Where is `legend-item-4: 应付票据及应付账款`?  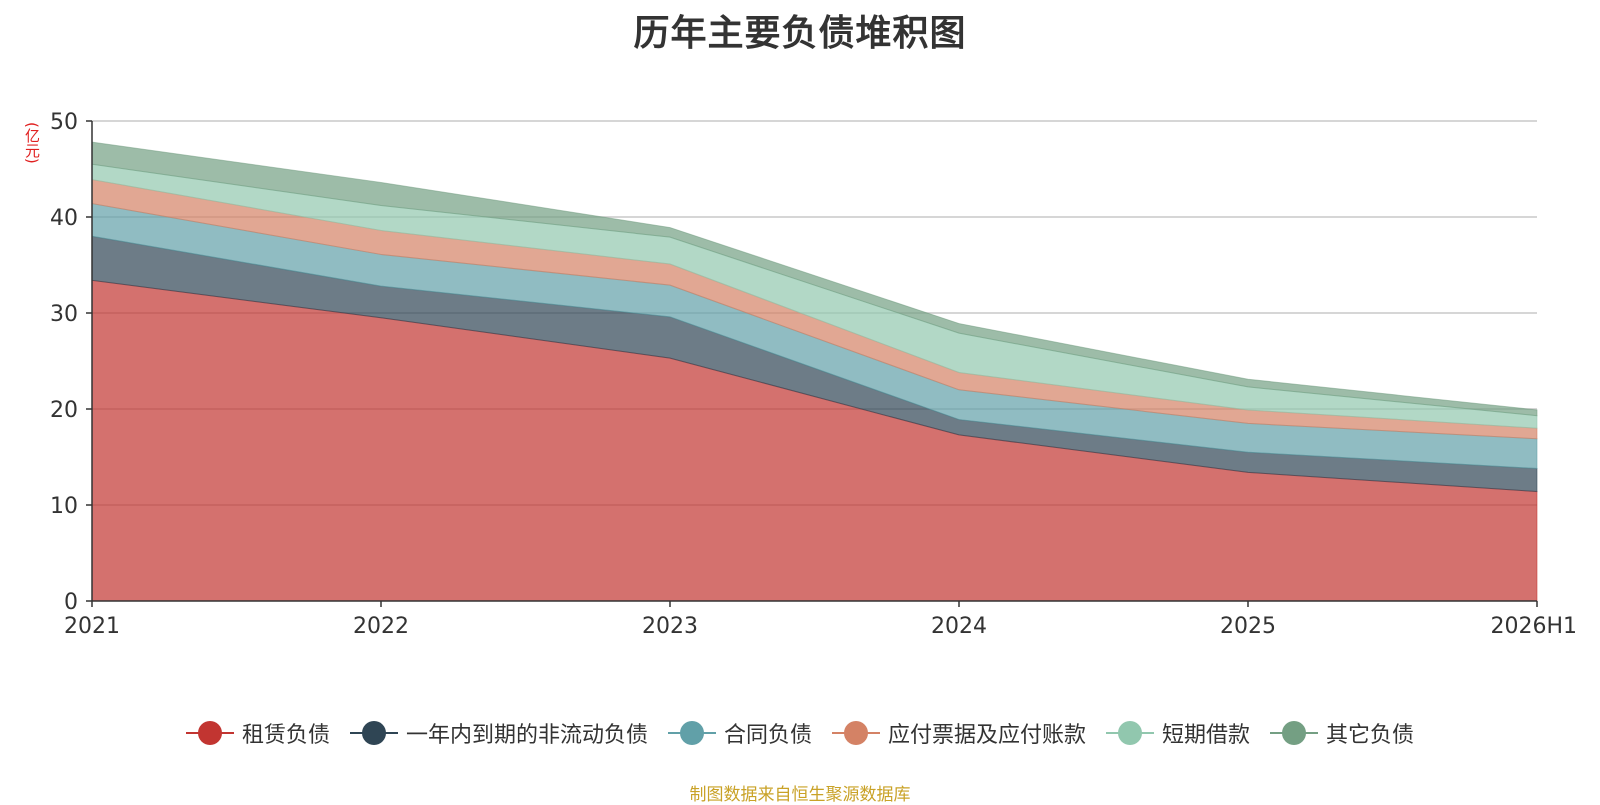 legend-item-4: 应付票据及应付账款 is located at coordinates (959, 733).